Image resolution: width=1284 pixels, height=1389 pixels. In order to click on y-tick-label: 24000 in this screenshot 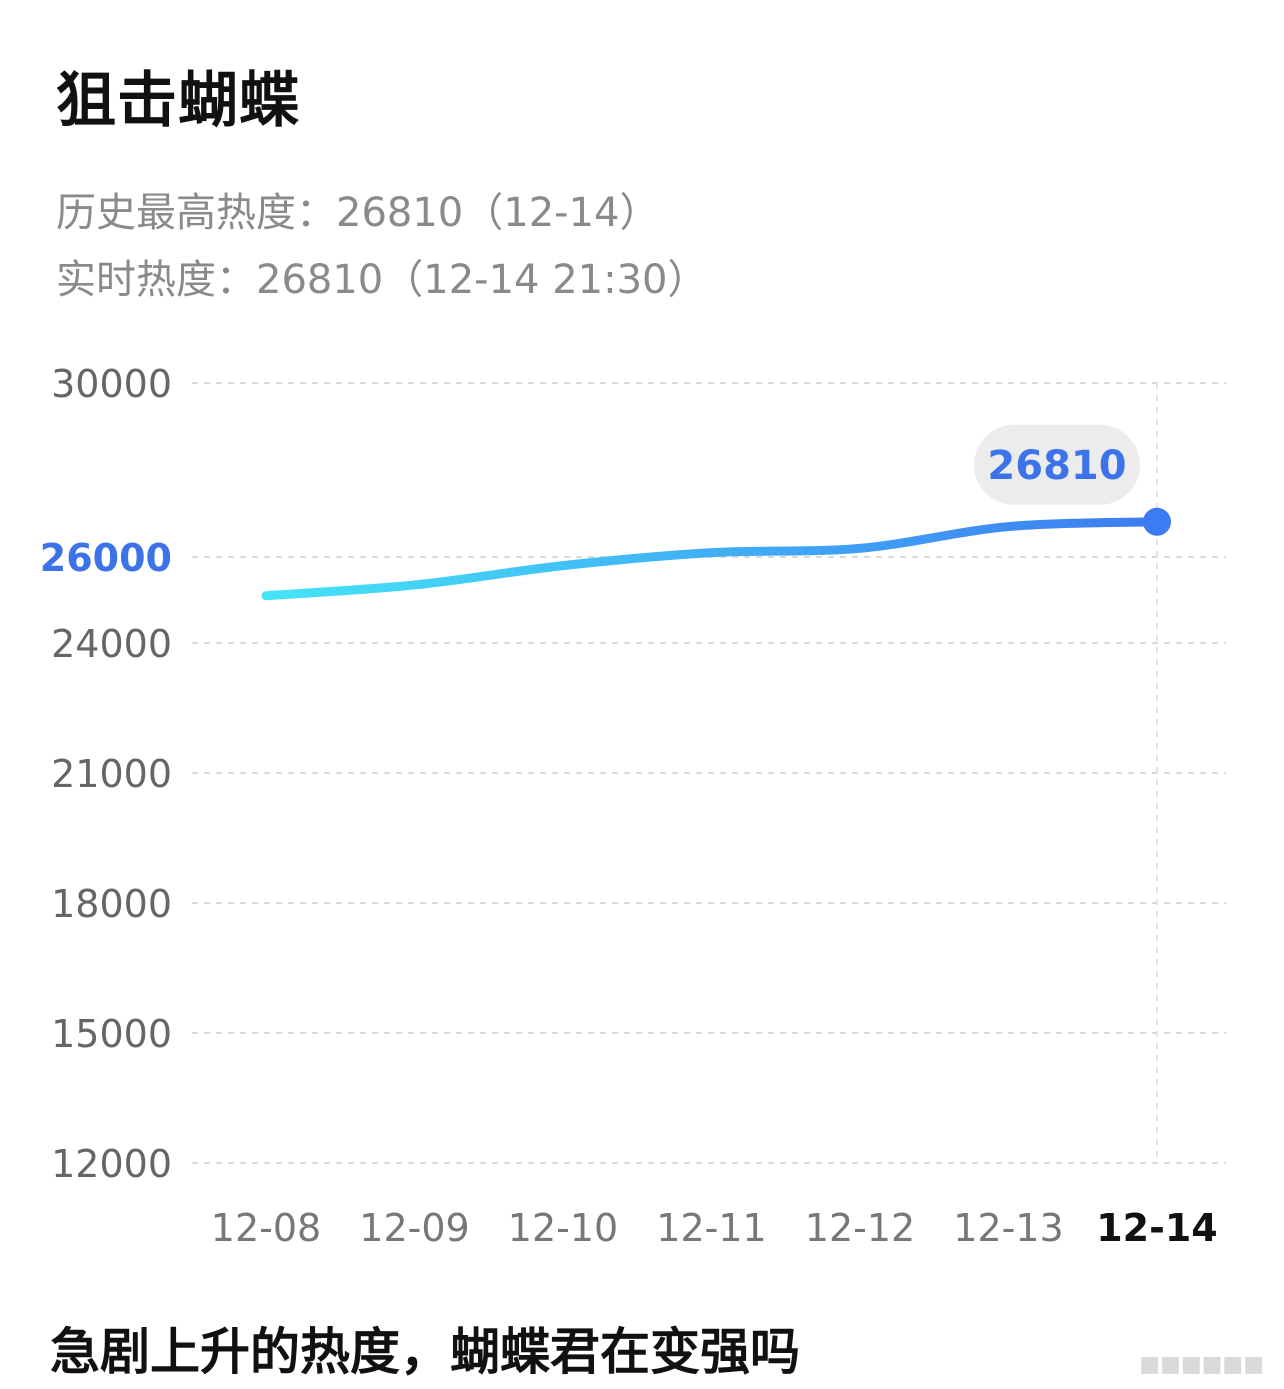, I will do `click(111, 644)`.